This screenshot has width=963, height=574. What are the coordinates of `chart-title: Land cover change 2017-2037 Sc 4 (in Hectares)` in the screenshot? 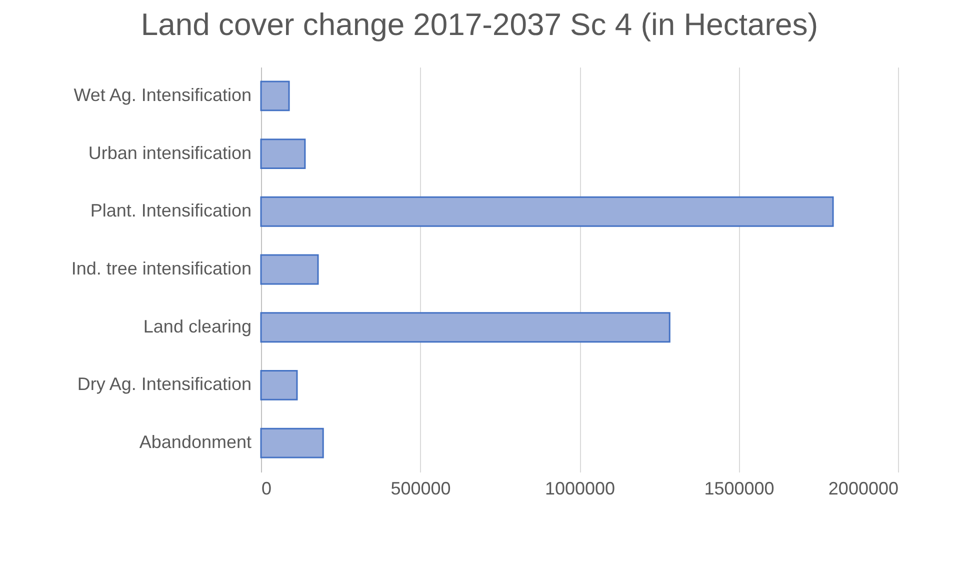 It's located at (479, 24).